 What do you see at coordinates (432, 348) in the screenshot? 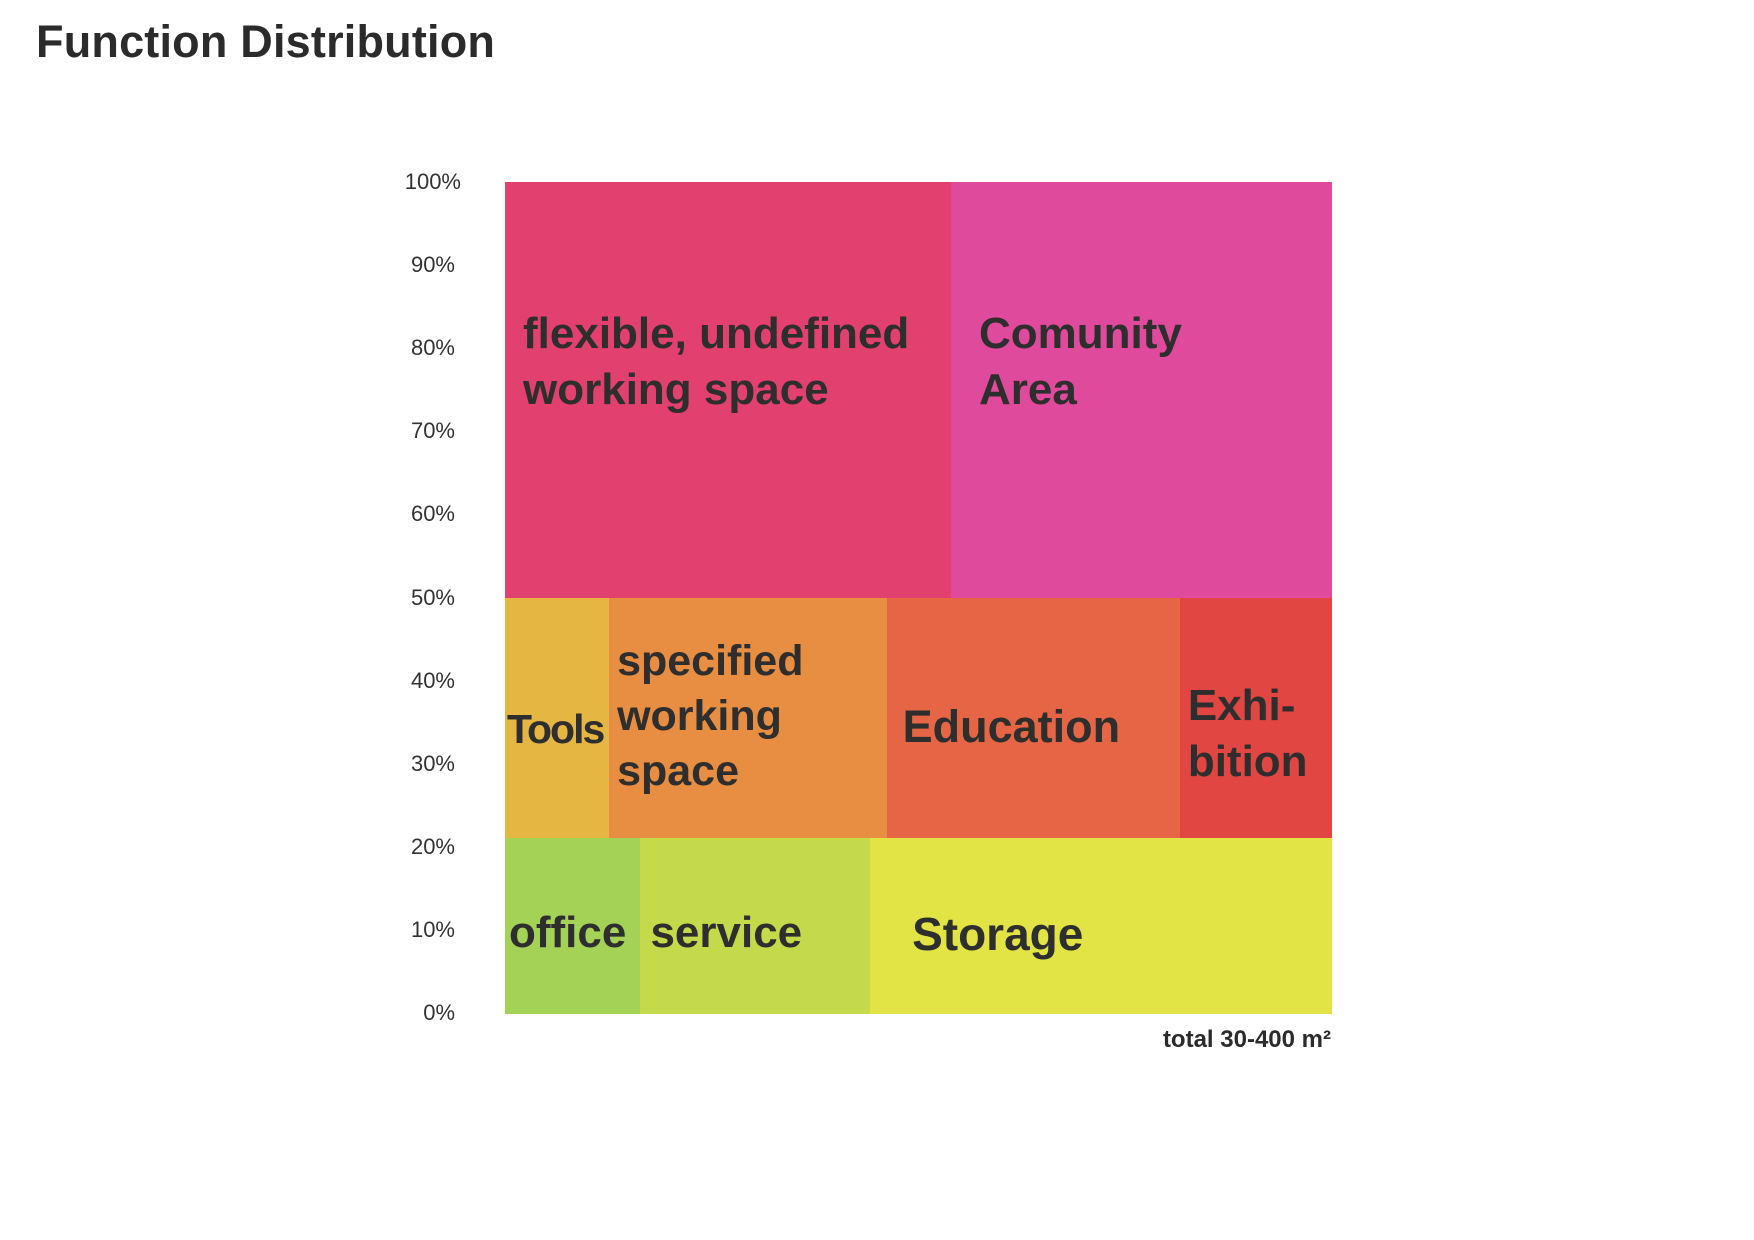
I see `y-tick-label: 80%` at bounding box center [432, 348].